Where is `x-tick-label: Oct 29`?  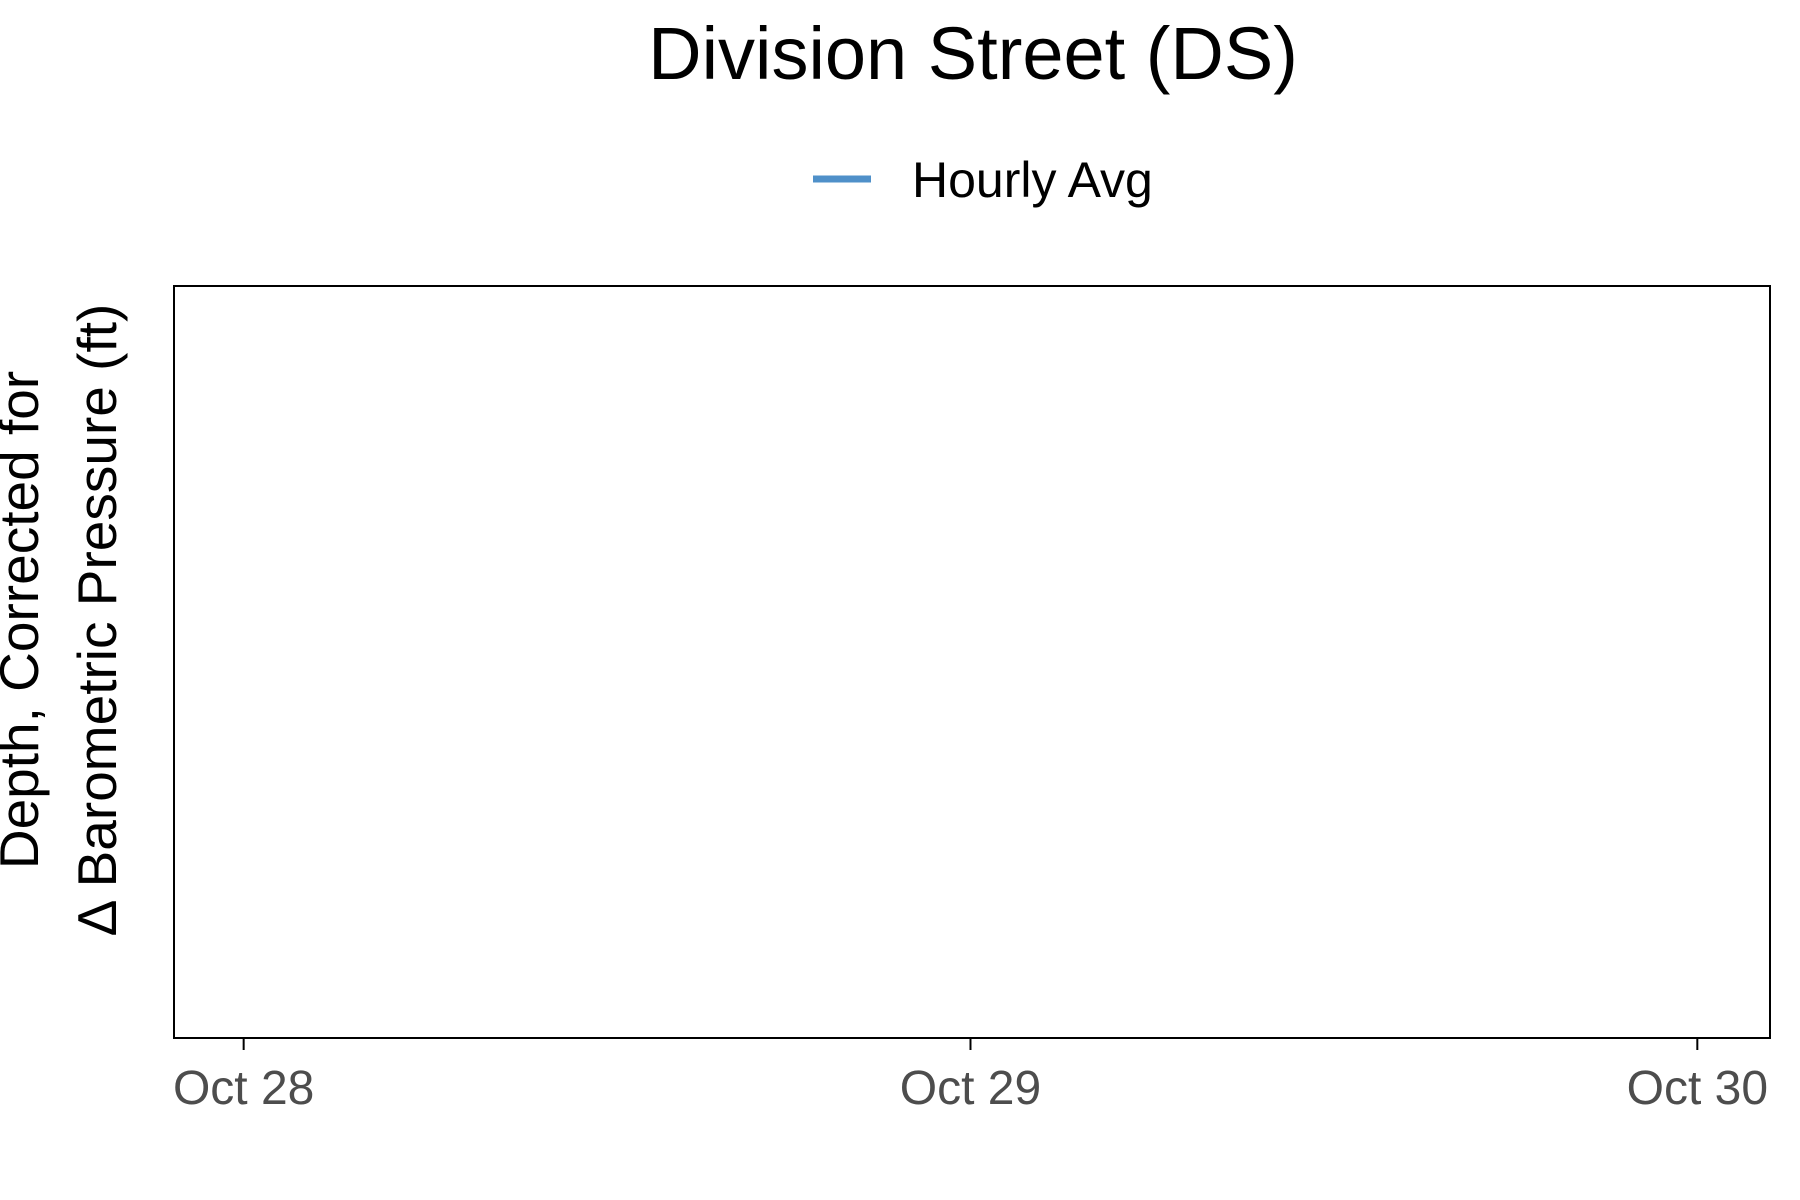 x-tick-label: Oct 29 is located at coordinates (970, 1088).